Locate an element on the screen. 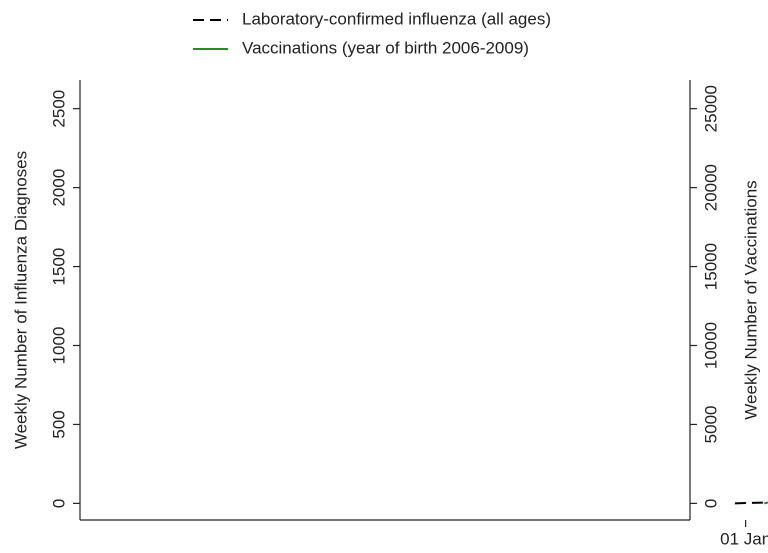 Image resolution: width=768 pixels, height=553 pixels. y-tick-label: 0 is located at coordinates (58, 503).